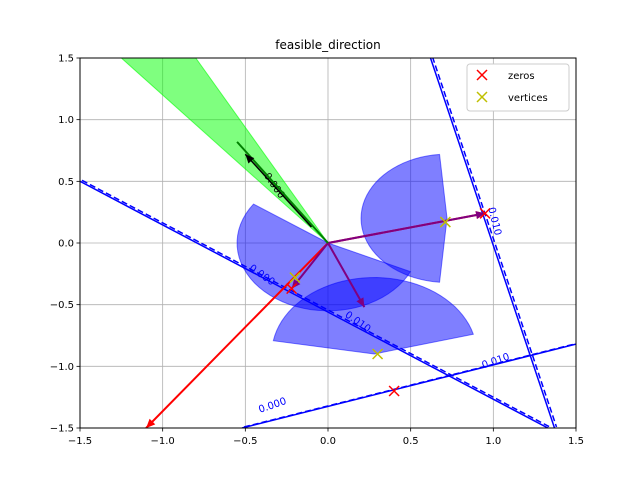 This screenshot has height=480, width=640. Describe the element at coordinates (66, 244) in the screenshot. I see `y-tick-label: 0.0` at that location.